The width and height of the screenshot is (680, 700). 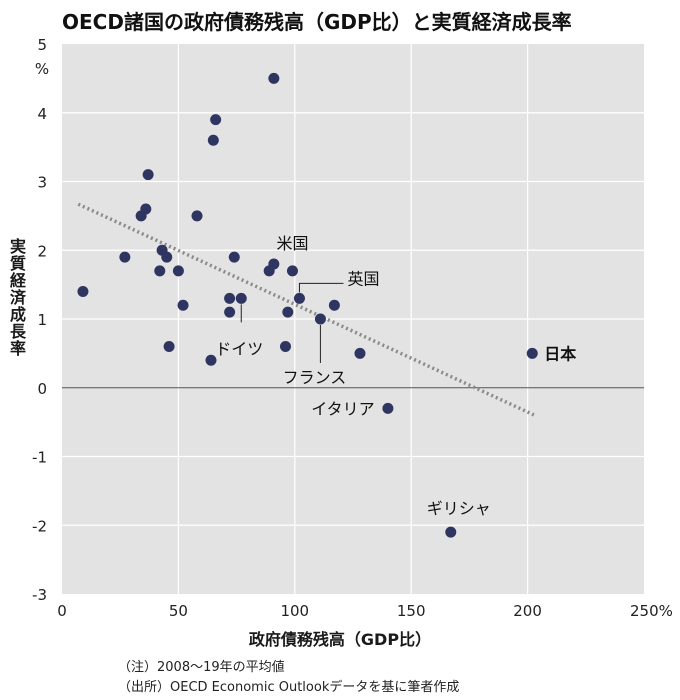 What do you see at coordinates (42, 69) in the screenshot?
I see `y-unit-label: %` at bounding box center [42, 69].